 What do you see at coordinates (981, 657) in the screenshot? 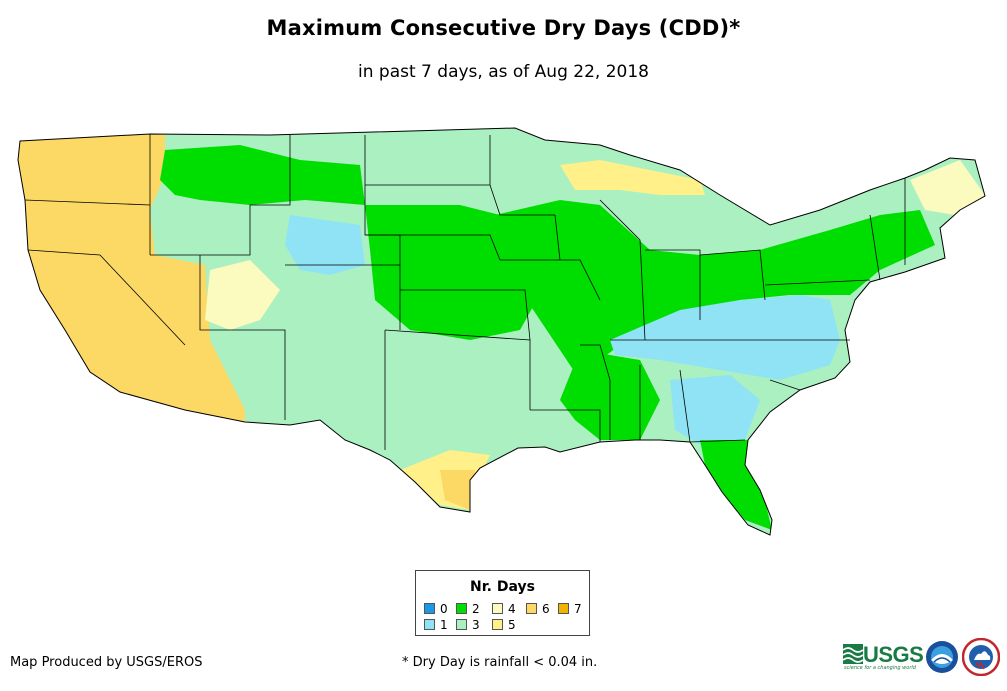
I see `nws-logo-icon` at bounding box center [981, 657].